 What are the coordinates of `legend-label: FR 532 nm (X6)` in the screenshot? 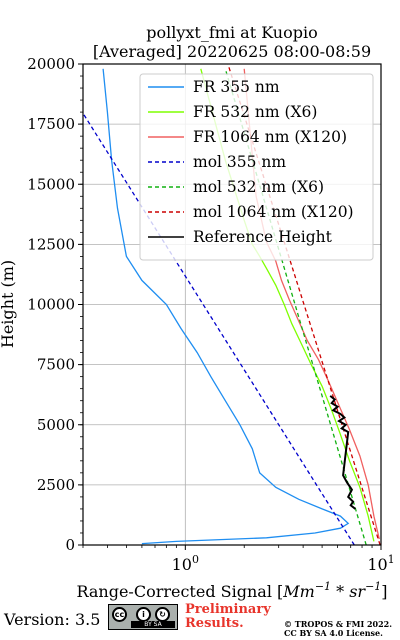 It's located at (255, 112).